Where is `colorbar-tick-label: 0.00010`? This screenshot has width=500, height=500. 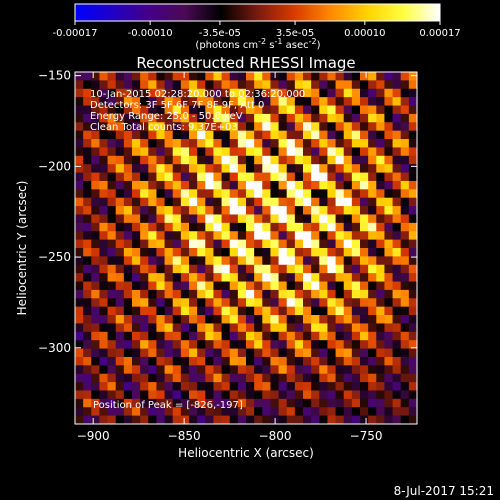 colorbar-tick-label: 0.00010 is located at coordinates (364, 33).